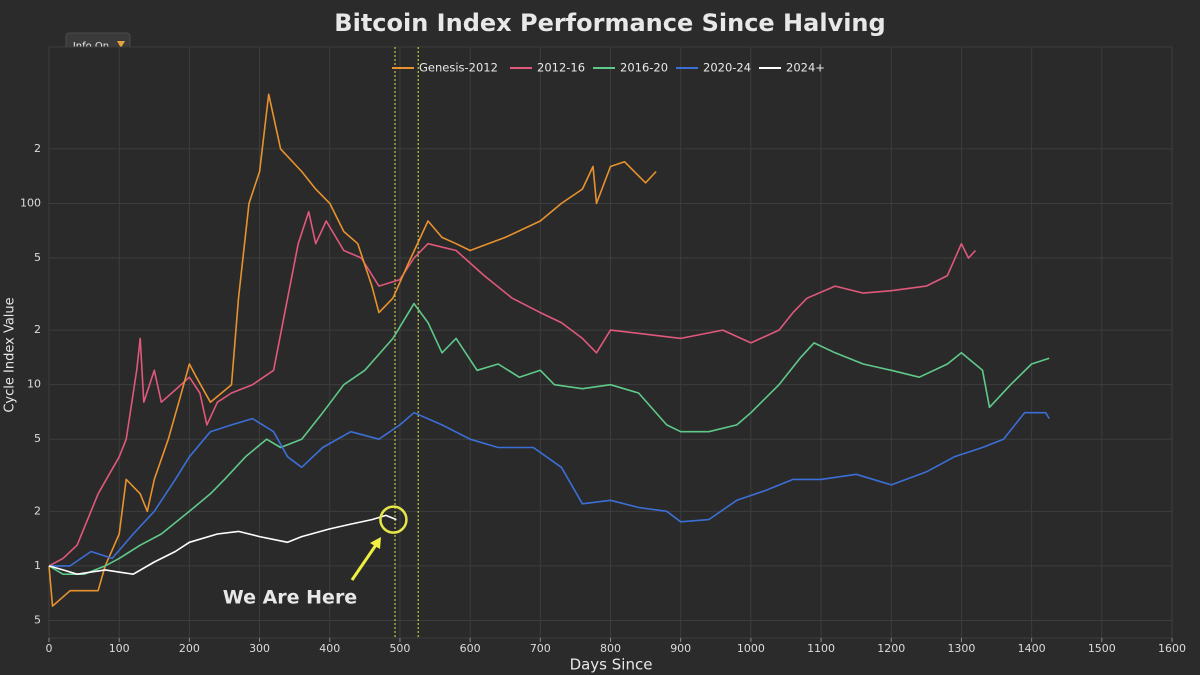  I want to click on x-tick-label: 1100, so click(821, 648).